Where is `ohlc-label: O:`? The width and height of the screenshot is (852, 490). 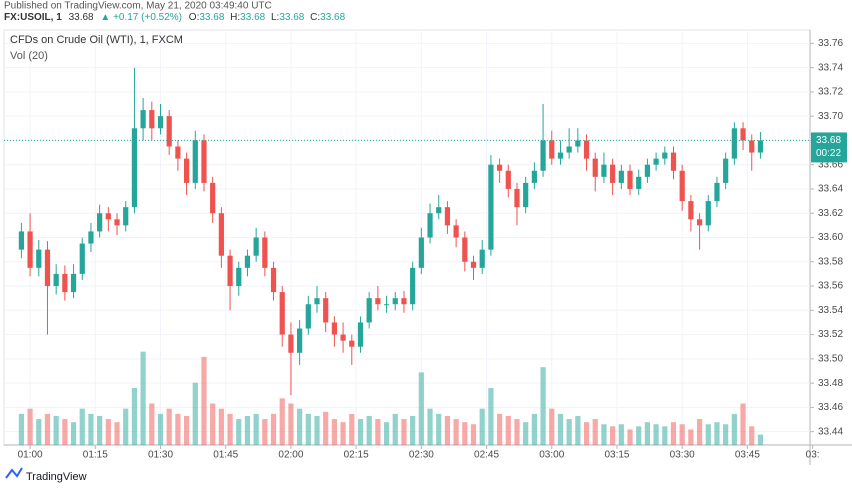
ohlc-label: O: is located at coordinates (194, 17).